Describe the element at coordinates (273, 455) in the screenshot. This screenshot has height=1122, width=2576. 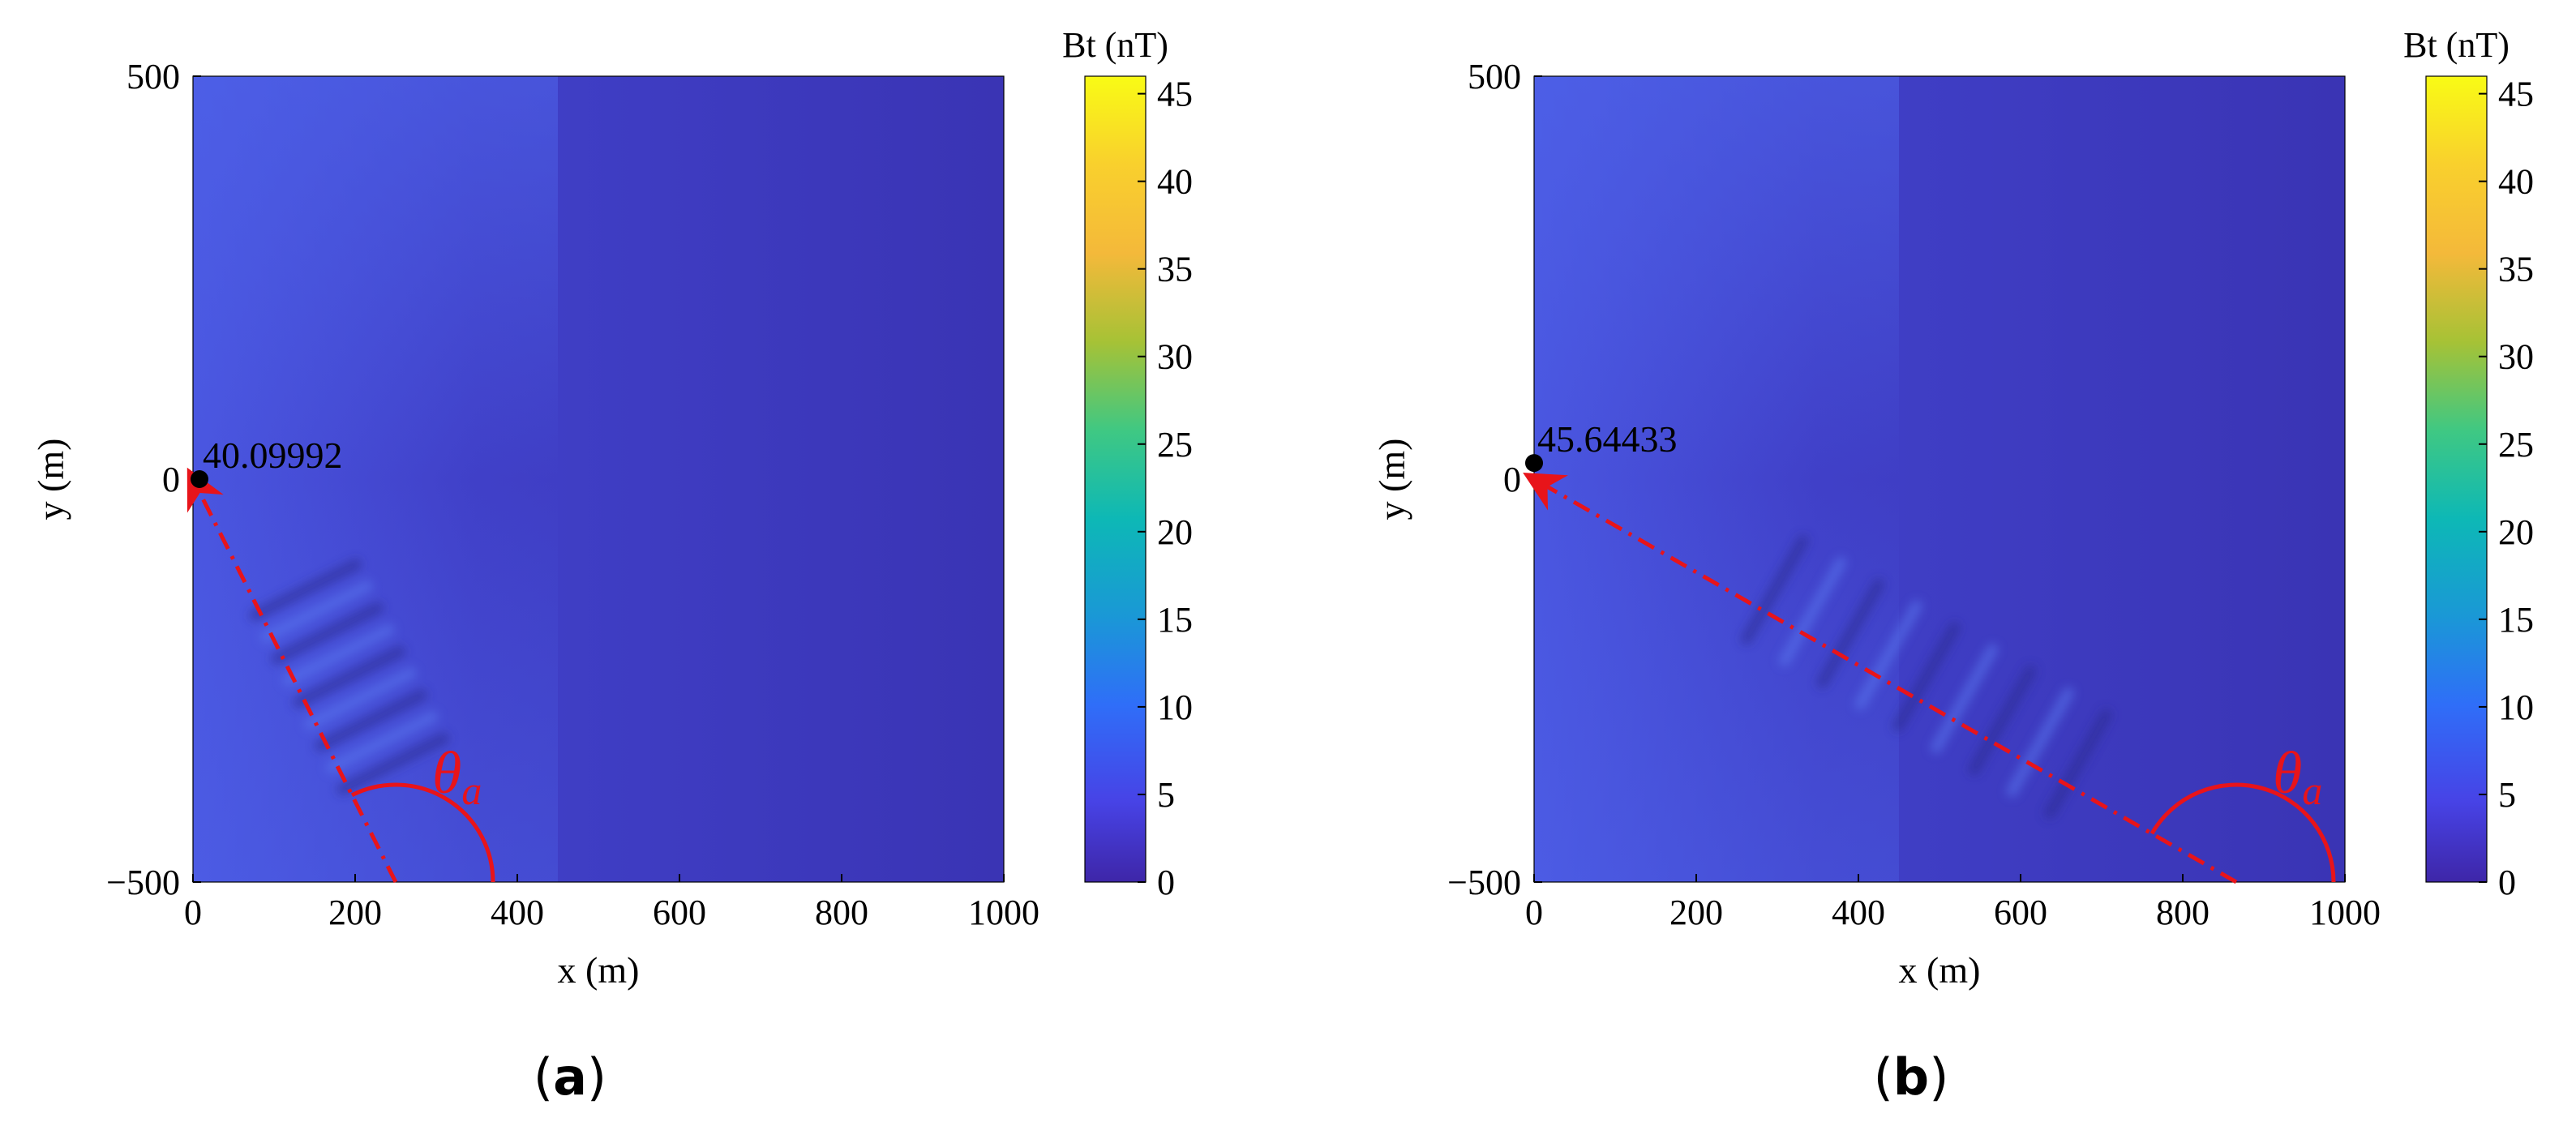
I see `peak-value-label: 40.09992` at that location.